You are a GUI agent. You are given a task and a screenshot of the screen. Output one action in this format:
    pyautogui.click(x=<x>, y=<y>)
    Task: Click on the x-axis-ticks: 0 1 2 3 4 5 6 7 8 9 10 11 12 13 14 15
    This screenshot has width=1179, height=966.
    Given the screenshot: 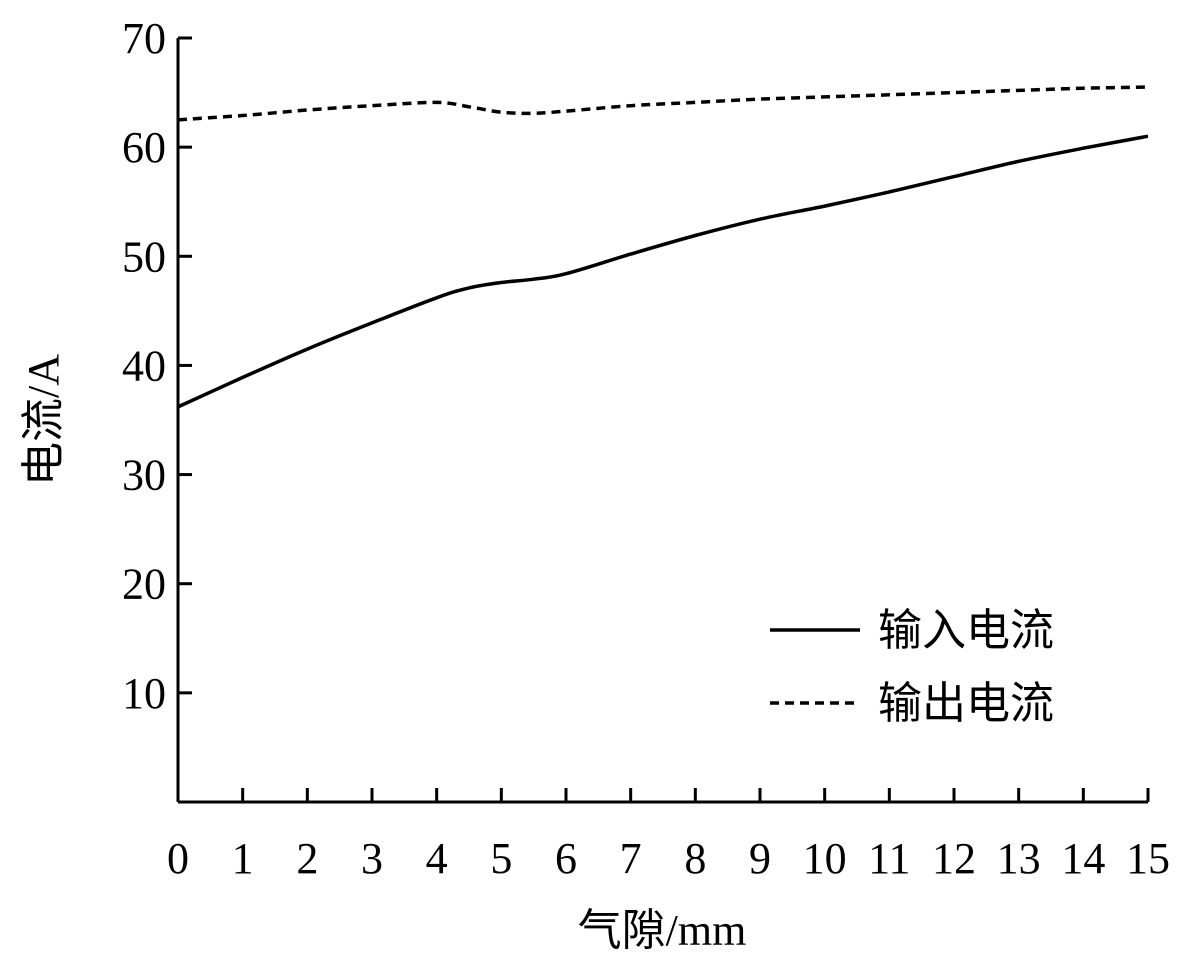 What is the action you would take?
    pyautogui.click(x=668, y=835)
    